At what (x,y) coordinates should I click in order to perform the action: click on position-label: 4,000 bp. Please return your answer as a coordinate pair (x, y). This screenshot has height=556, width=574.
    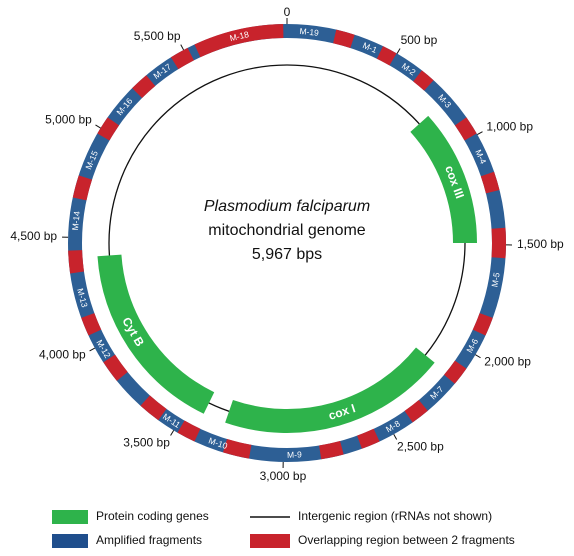
    Looking at the image, I should click on (62, 354).